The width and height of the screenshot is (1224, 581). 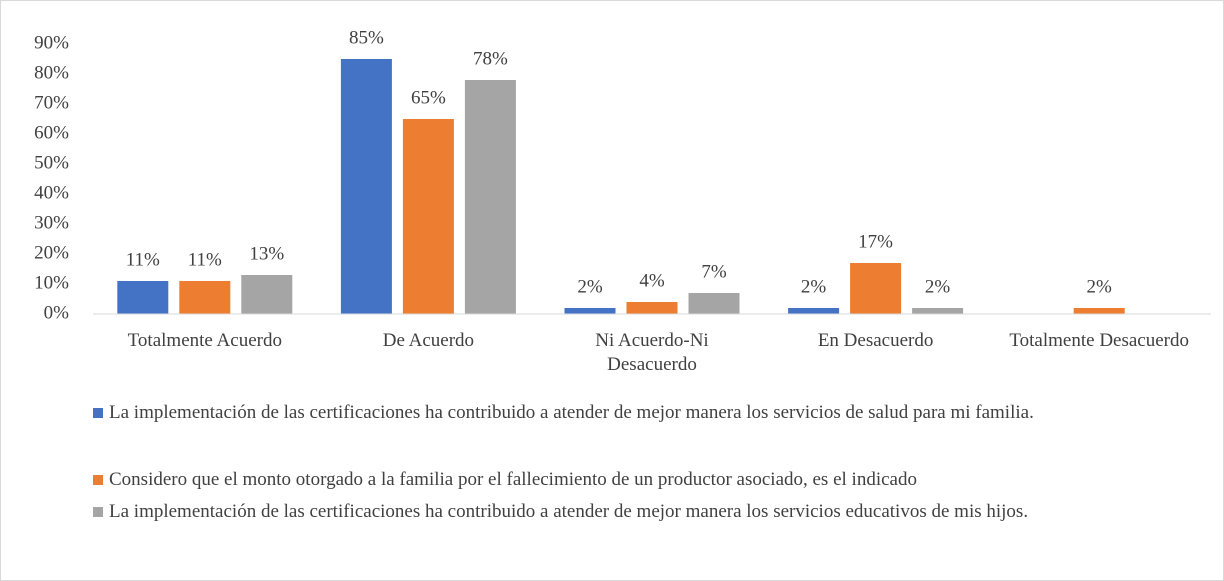 What do you see at coordinates (51, 132) in the screenshot?
I see `y-tick-label: 60%` at bounding box center [51, 132].